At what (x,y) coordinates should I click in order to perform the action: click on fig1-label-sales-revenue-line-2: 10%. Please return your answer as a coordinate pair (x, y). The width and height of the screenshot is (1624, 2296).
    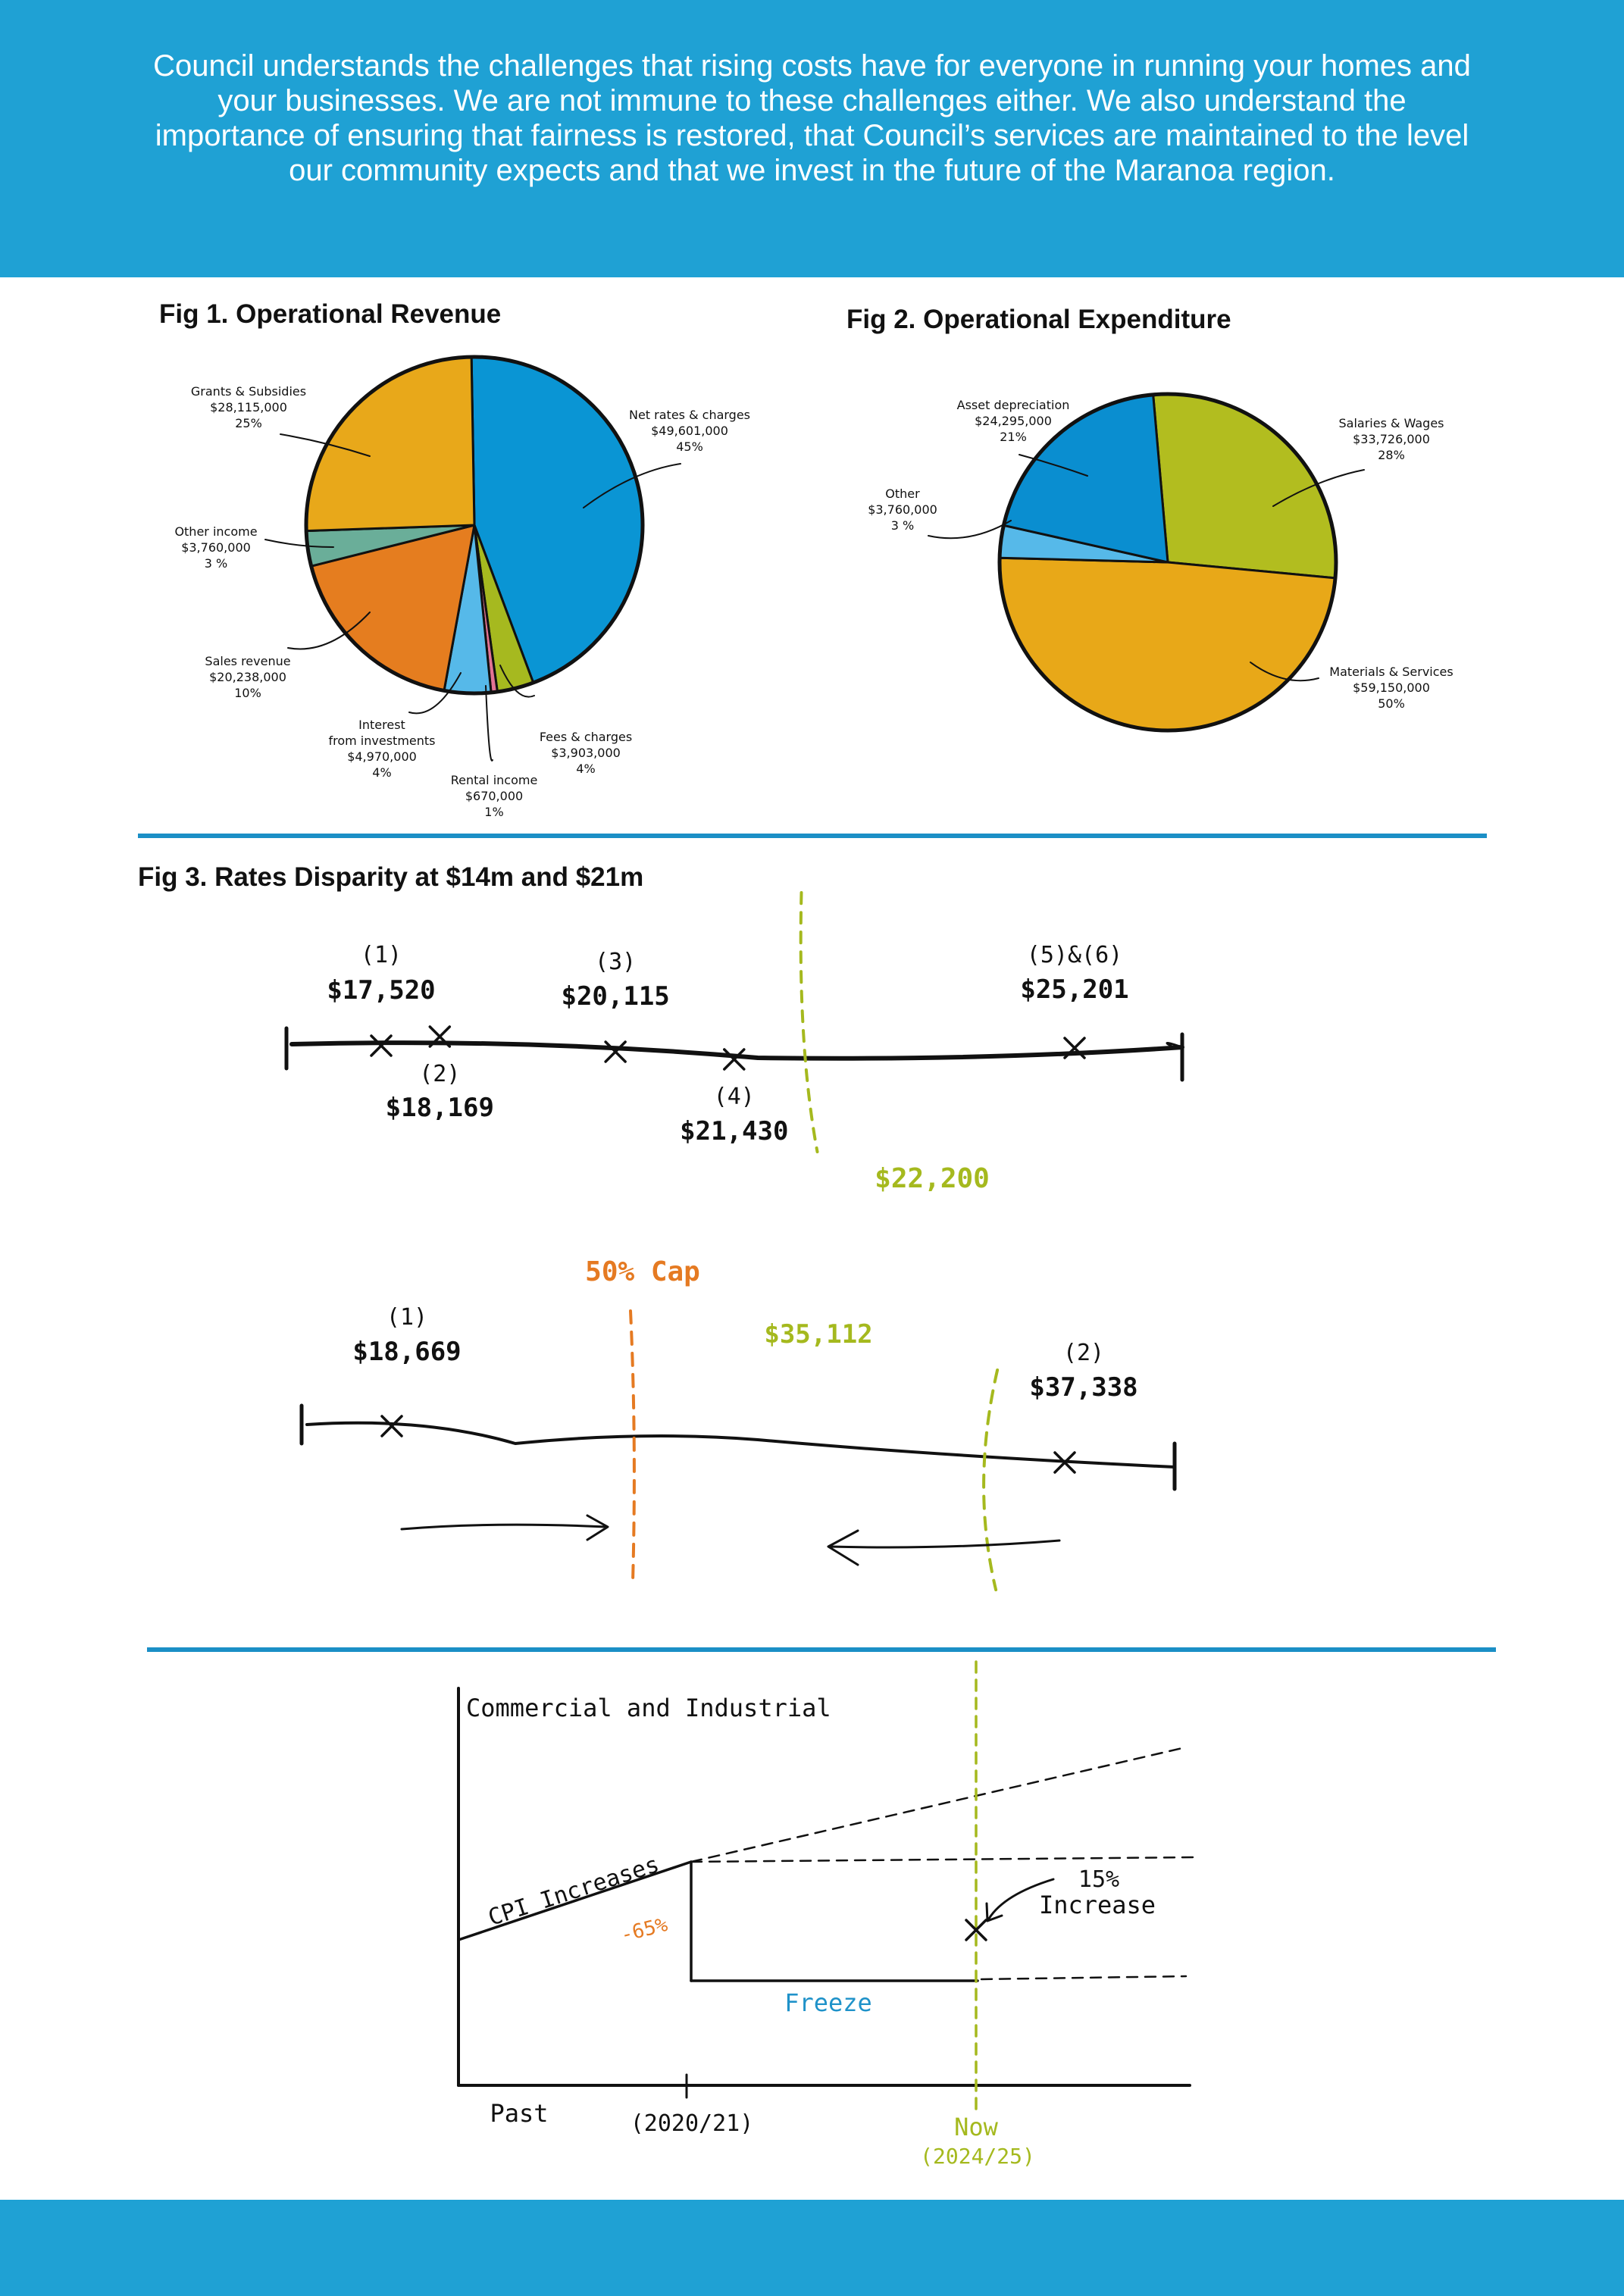
    Looking at the image, I should click on (247, 693).